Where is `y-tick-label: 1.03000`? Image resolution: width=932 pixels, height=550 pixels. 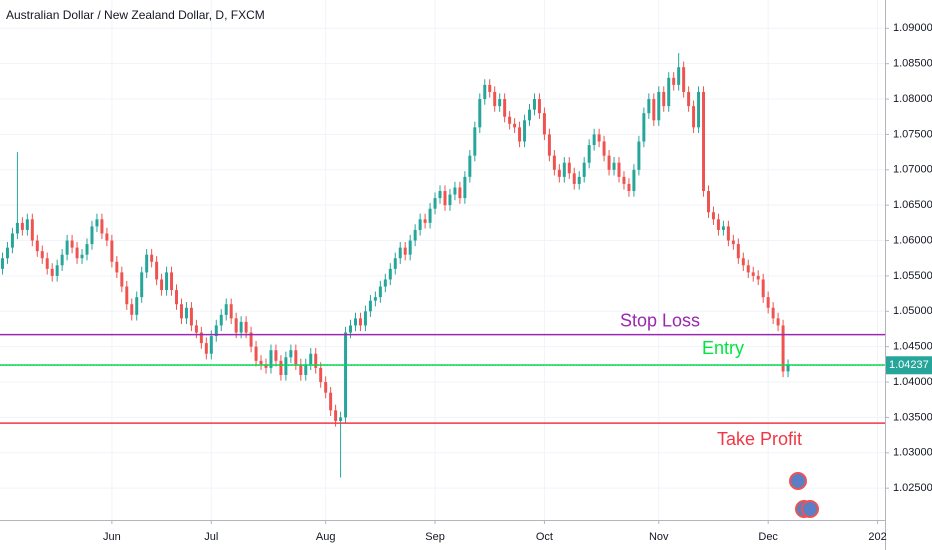
y-tick-label: 1.03000 is located at coordinates (912, 453).